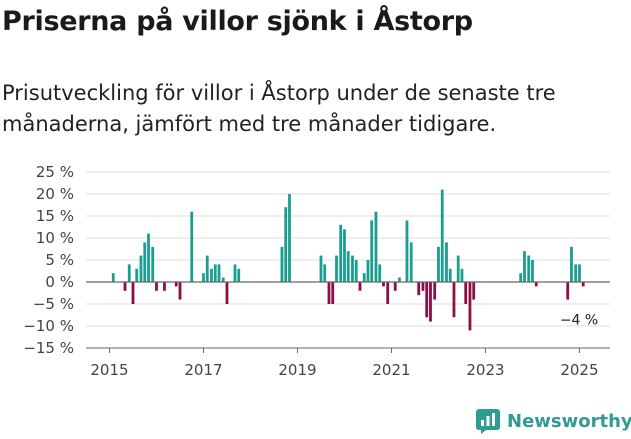  I want to click on y-tick-label: 20 %, so click(55, 194).